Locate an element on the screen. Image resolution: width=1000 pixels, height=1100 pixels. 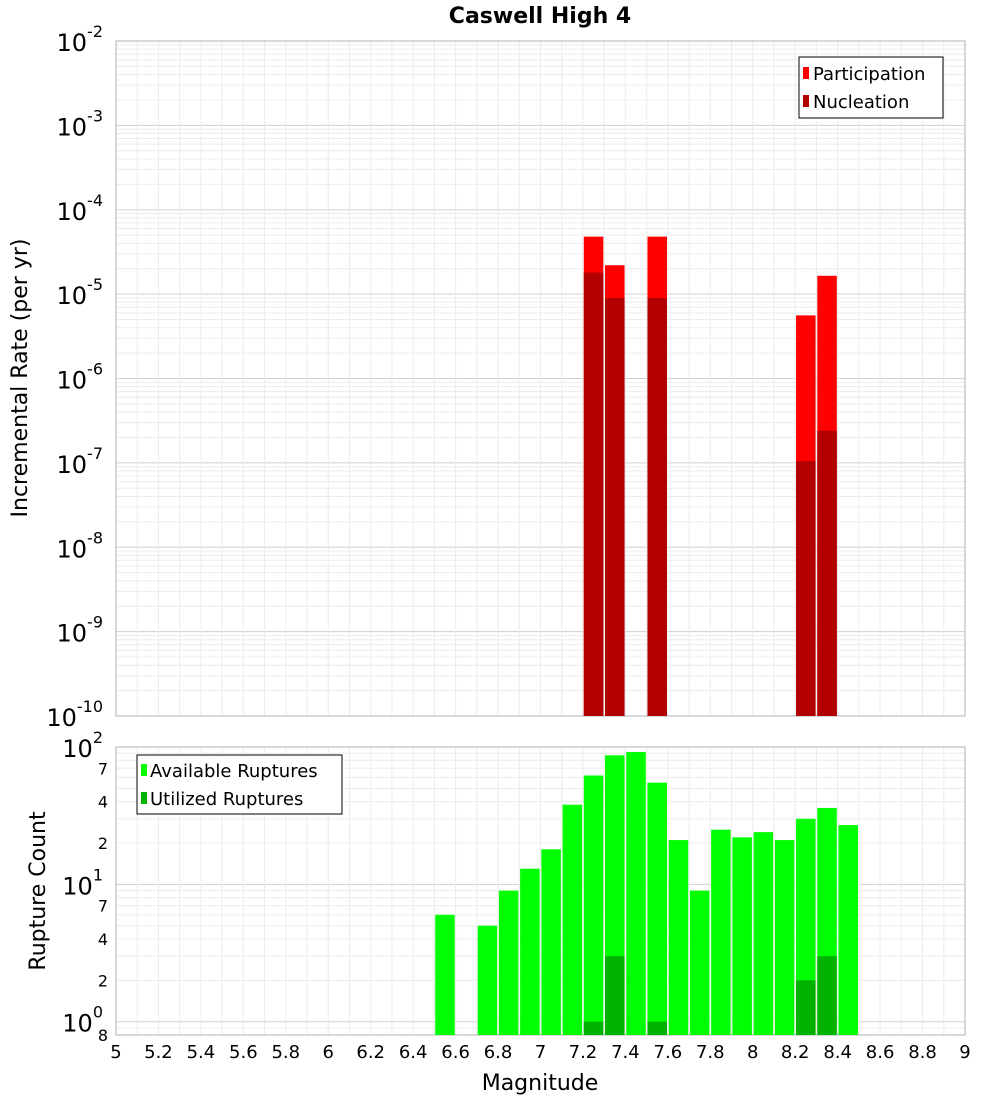
bottom-legend: Available Ruptures Utilized Ruptures is located at coordinates (239, 784).